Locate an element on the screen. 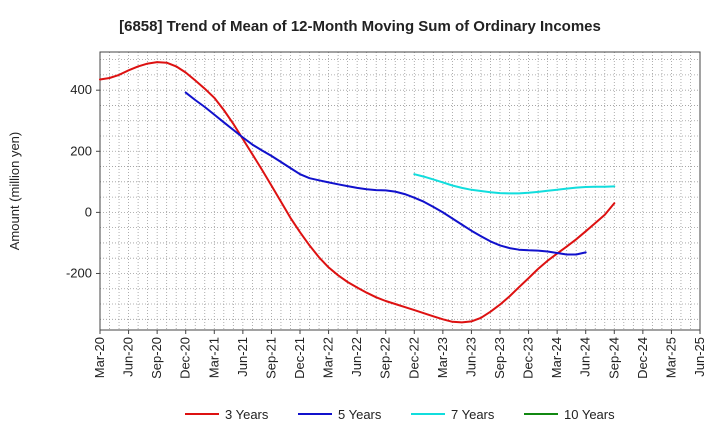 This screenshot has width=720, height=440. x-tick-label: Dec-23 is located at coordinates (528, 358).